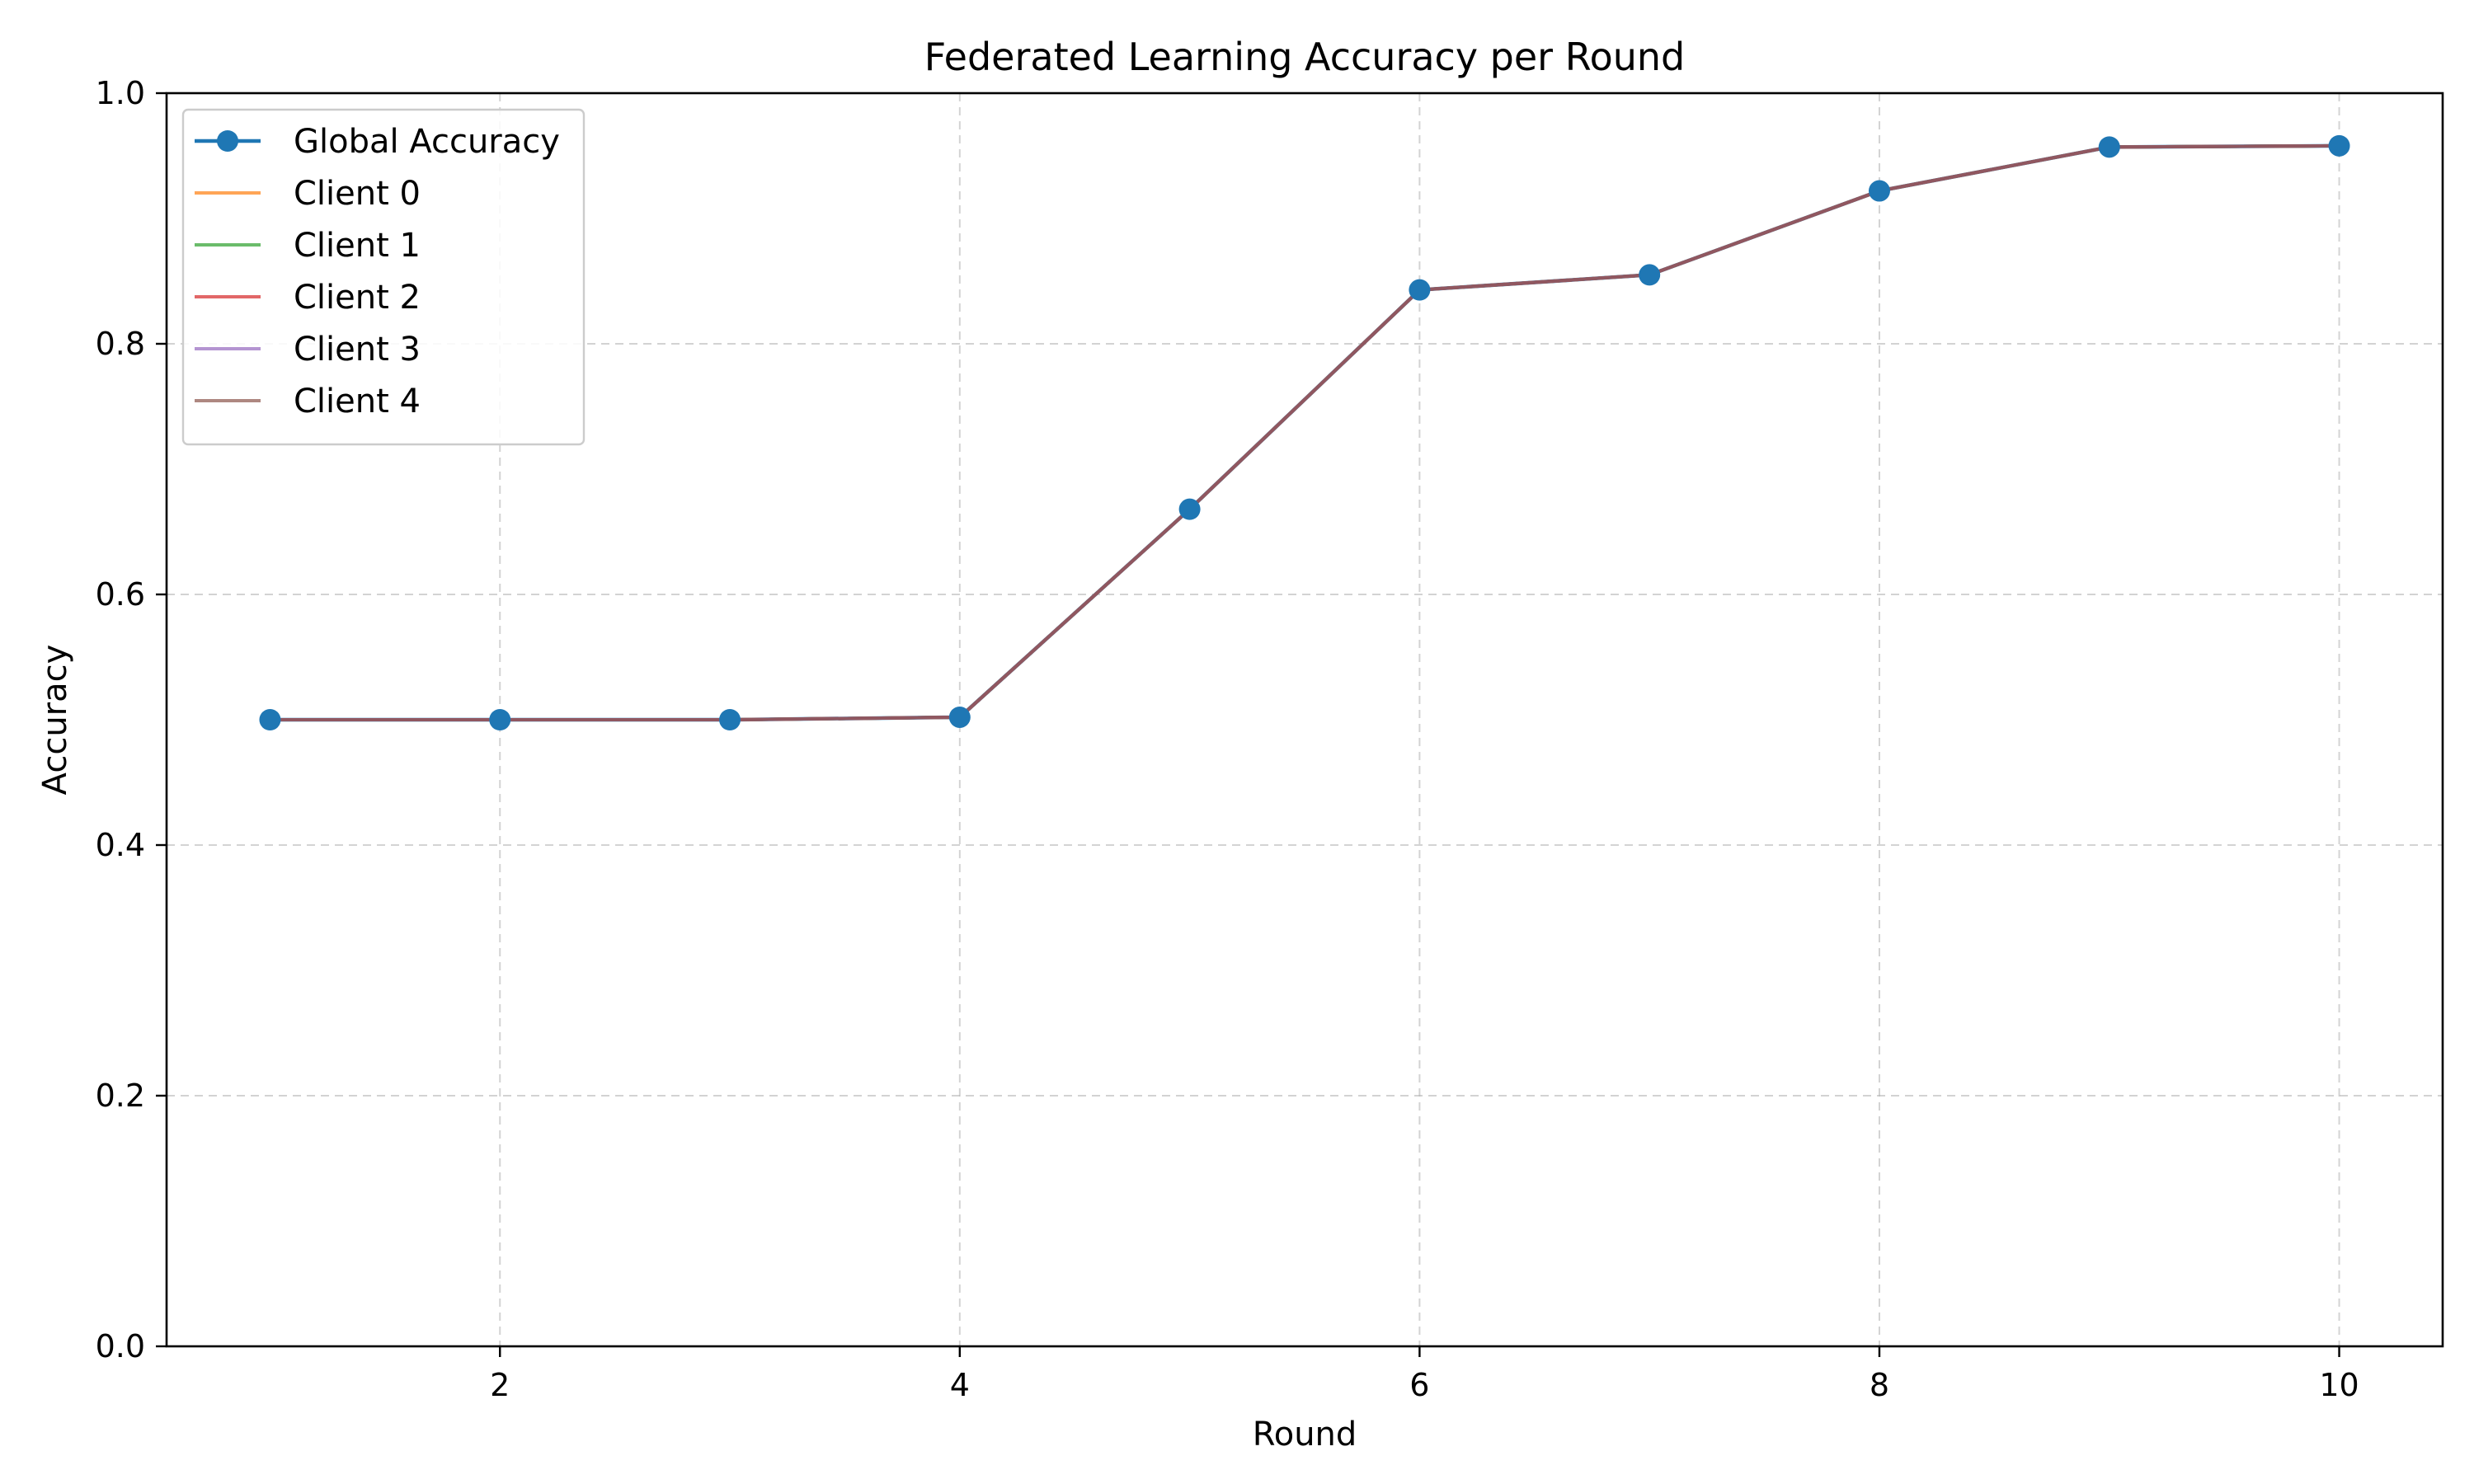 The height and width of the screenshot is (1484, 2474). What do you see at coordinates (120, 344) in the screenshot?
I see `y-tick-label: 0.8` at bounding box center [120, 344].